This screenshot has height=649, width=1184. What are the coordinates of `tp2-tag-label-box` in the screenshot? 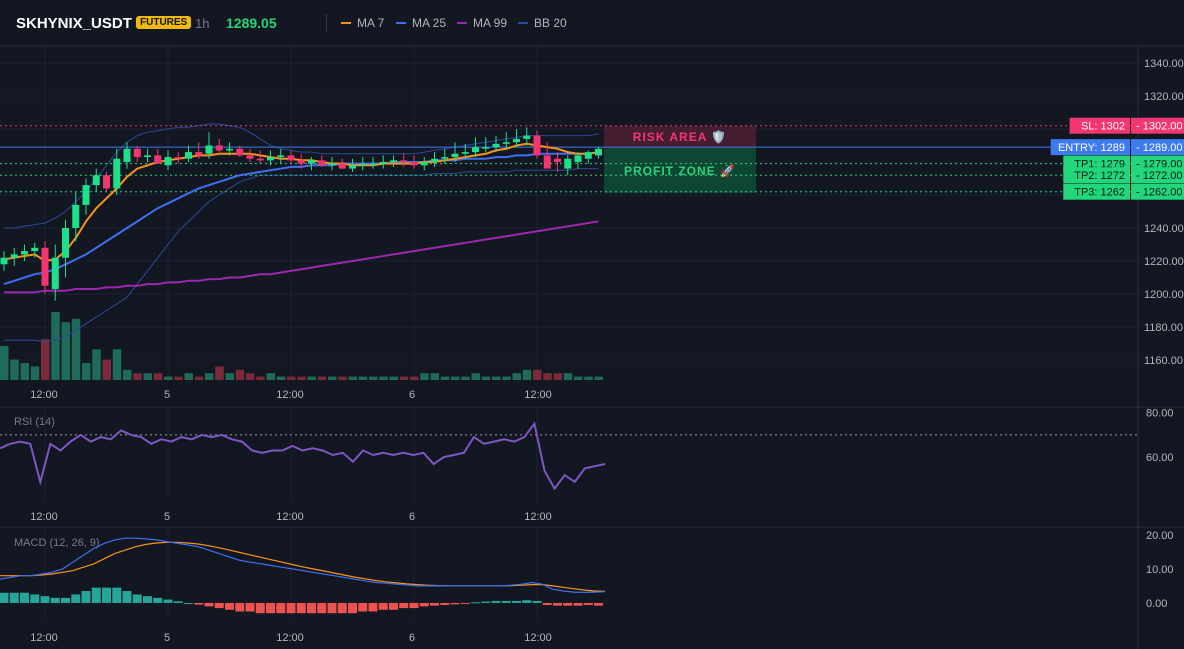 It's located at (1096, 175).